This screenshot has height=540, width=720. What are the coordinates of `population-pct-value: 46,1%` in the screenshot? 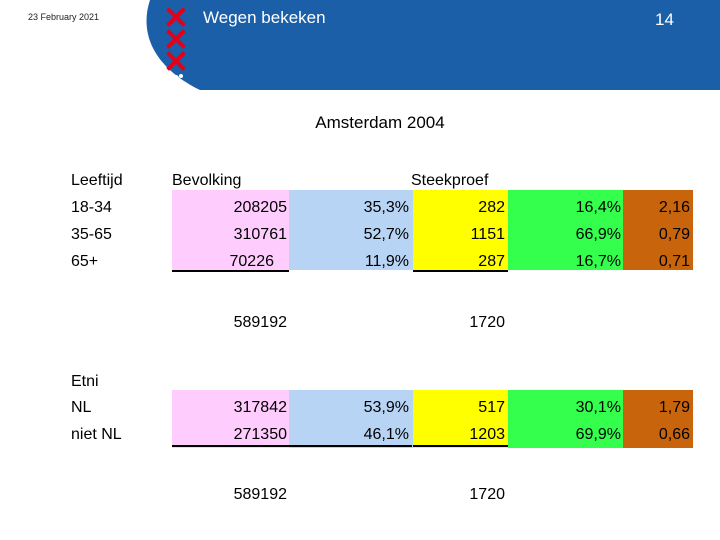 It's located at (386, 434).